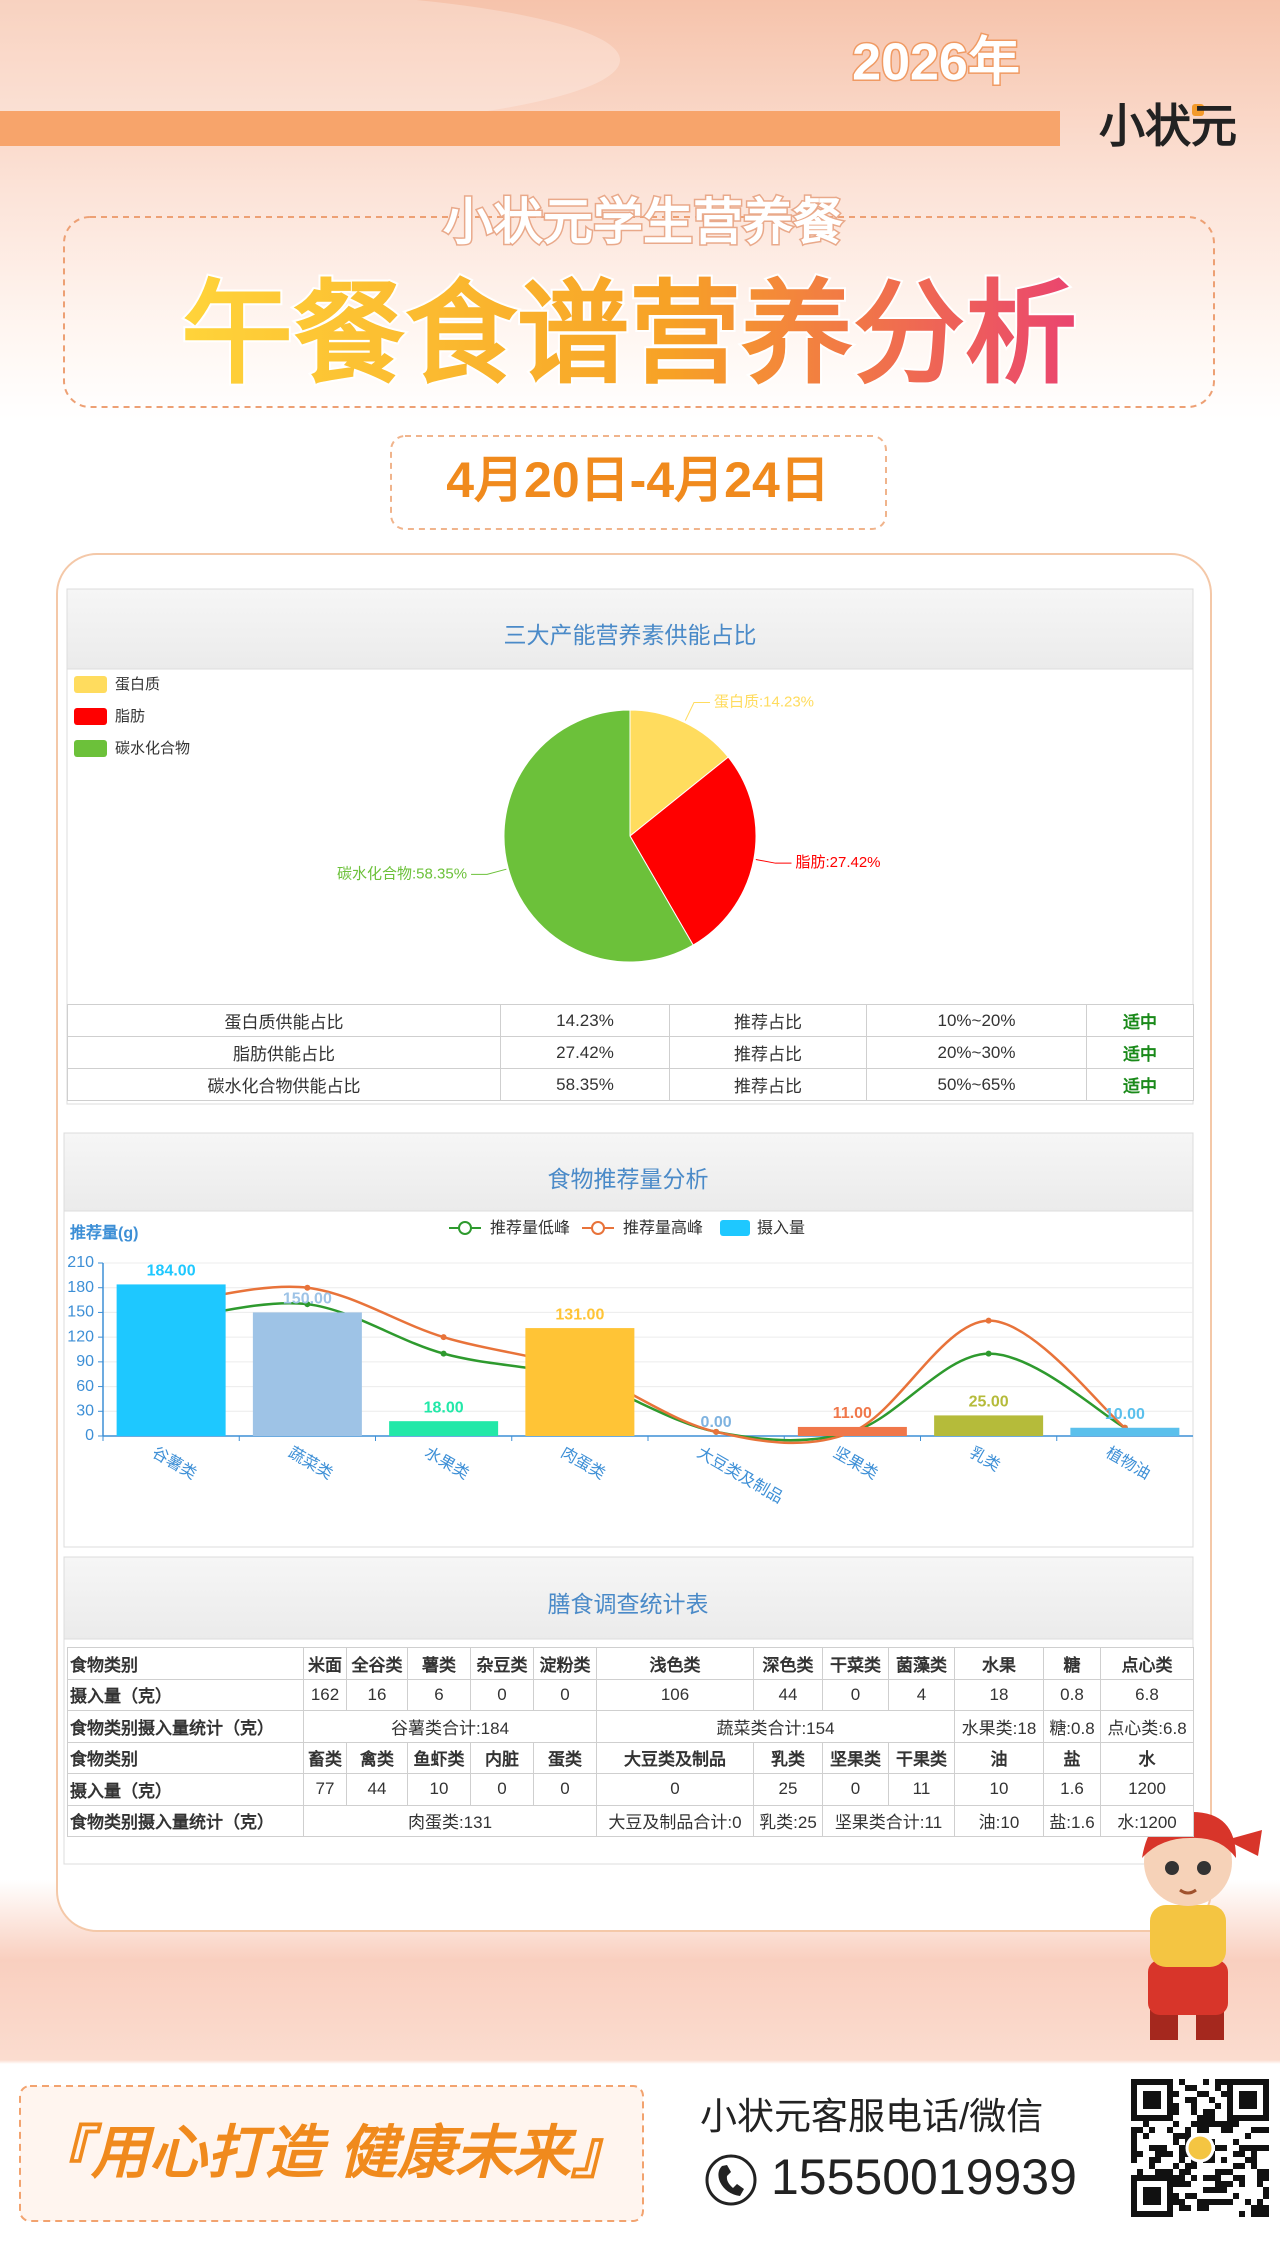  I want to click on table-cell: 1.6, so click(1072, 1789).